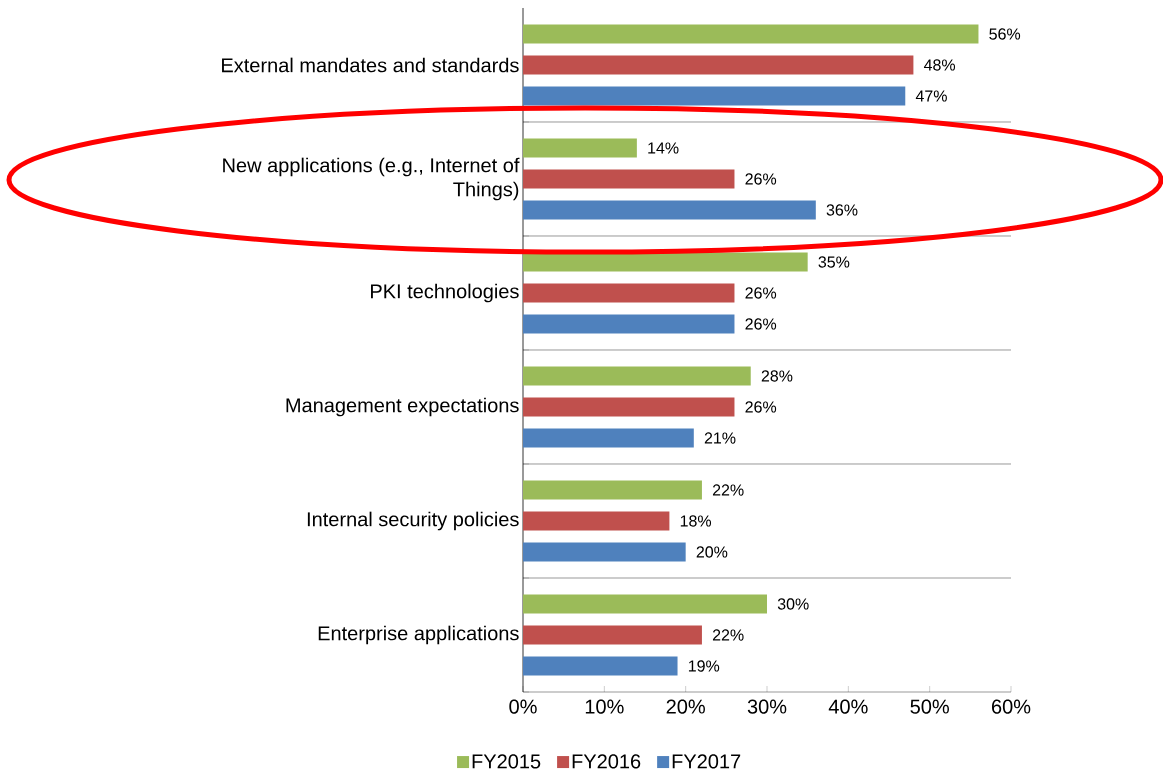 This screenshot has width=1163, height=783. Describe the element at coordinates (663, 148) in the screenshot. I see `data-label: 14%` at that location.